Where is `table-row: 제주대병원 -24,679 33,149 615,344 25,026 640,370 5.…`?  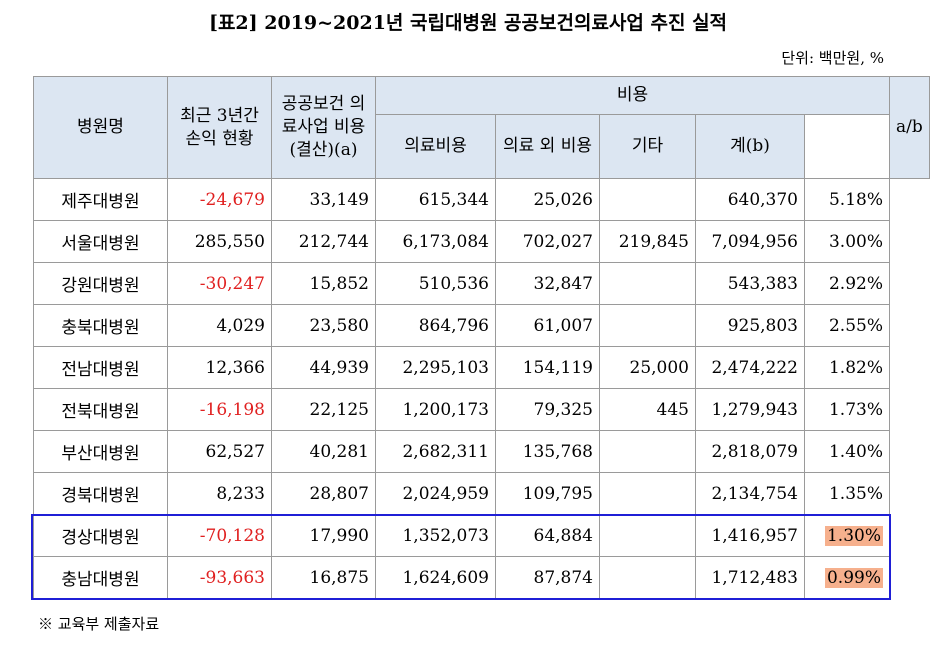
table-row: 제주대병원 -24,679 33,149 615,344 25,026 640,370 5.… is located at coordinates (481, 199).